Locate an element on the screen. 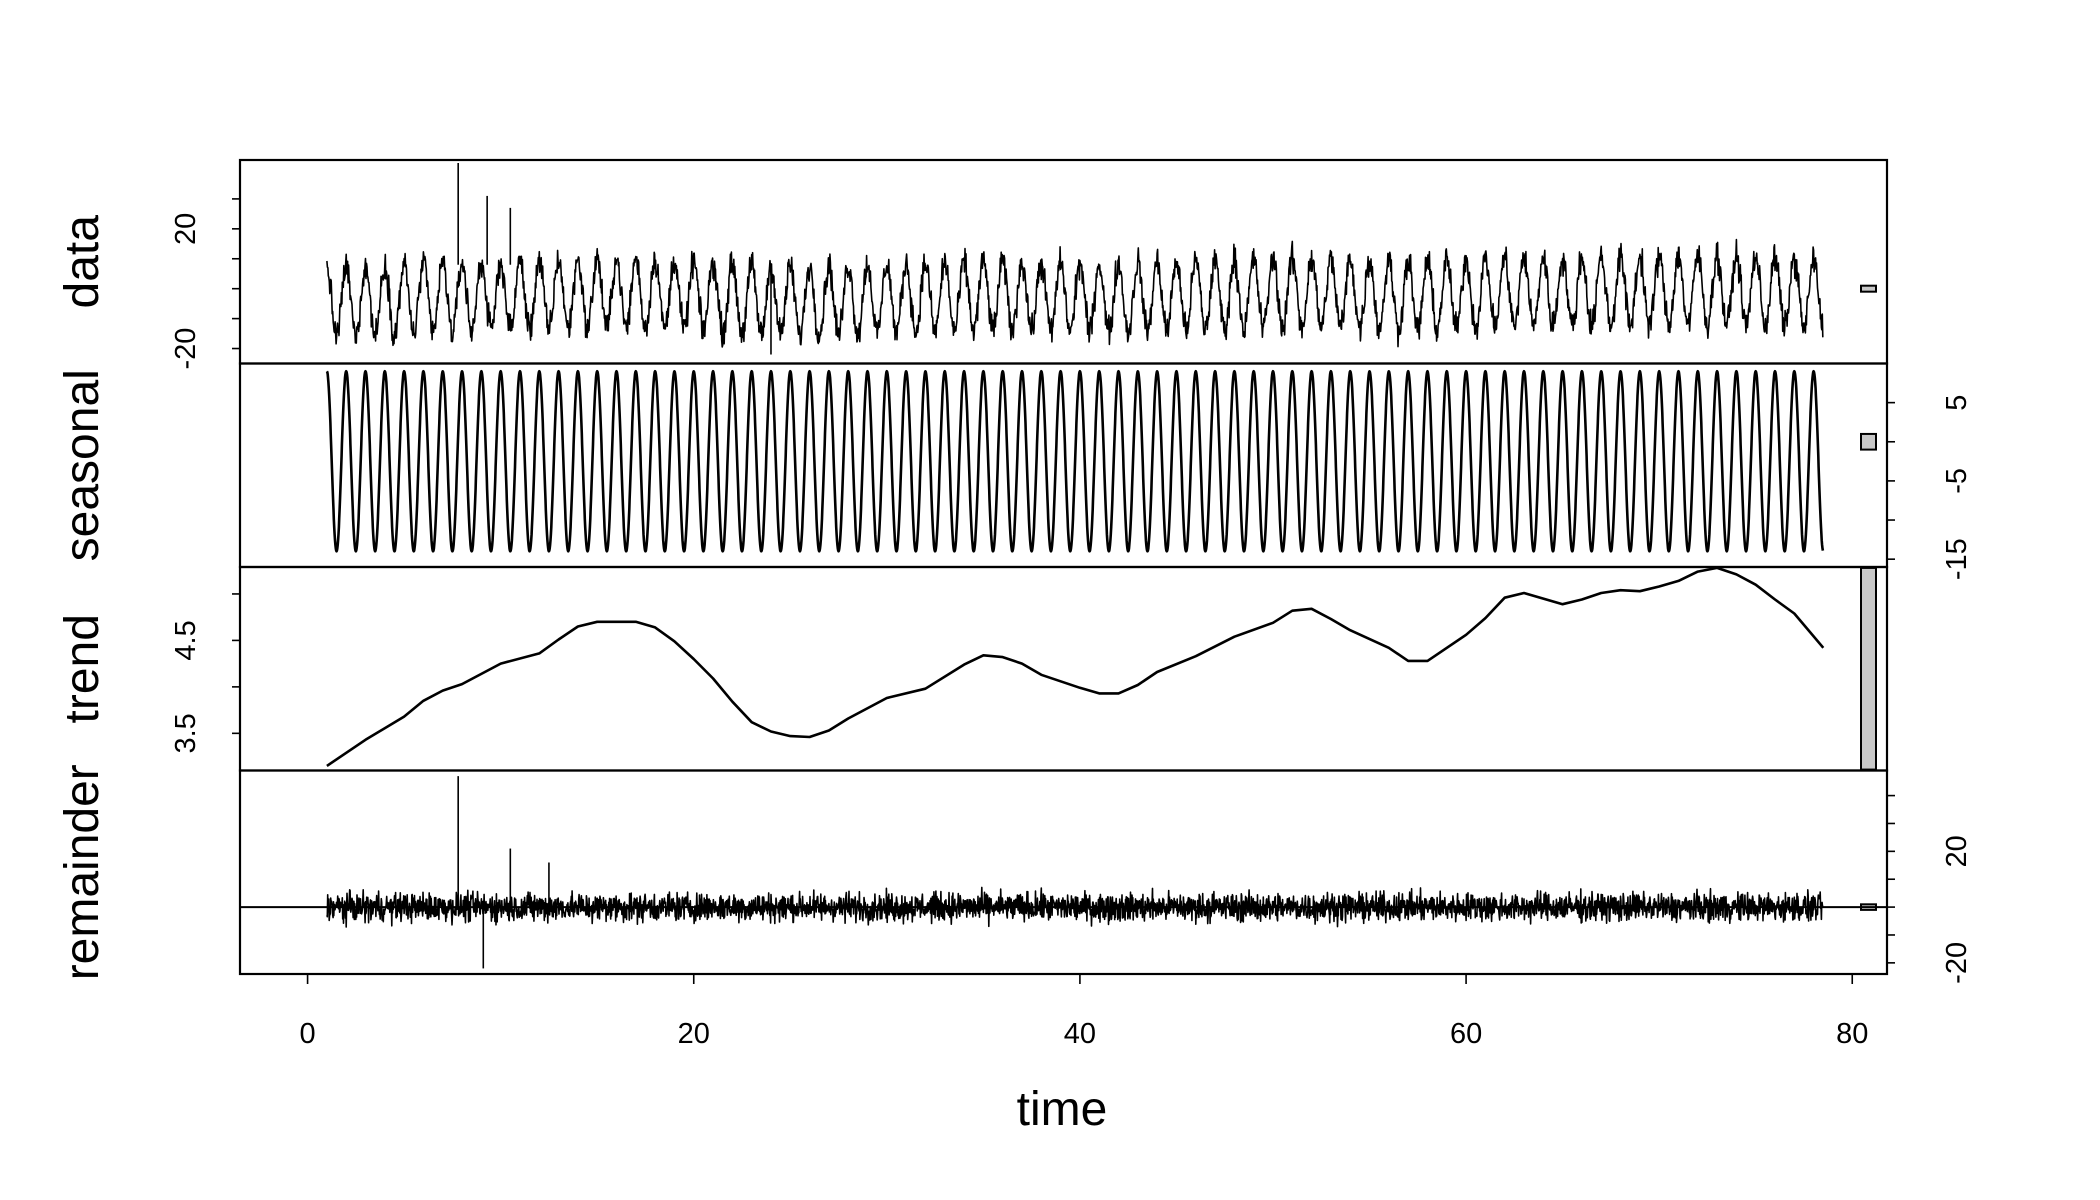 Image resolution: width=2100 pixels, height=1200 pixels. x-tick-label: 80 is located at coordinates (1852, 1034).